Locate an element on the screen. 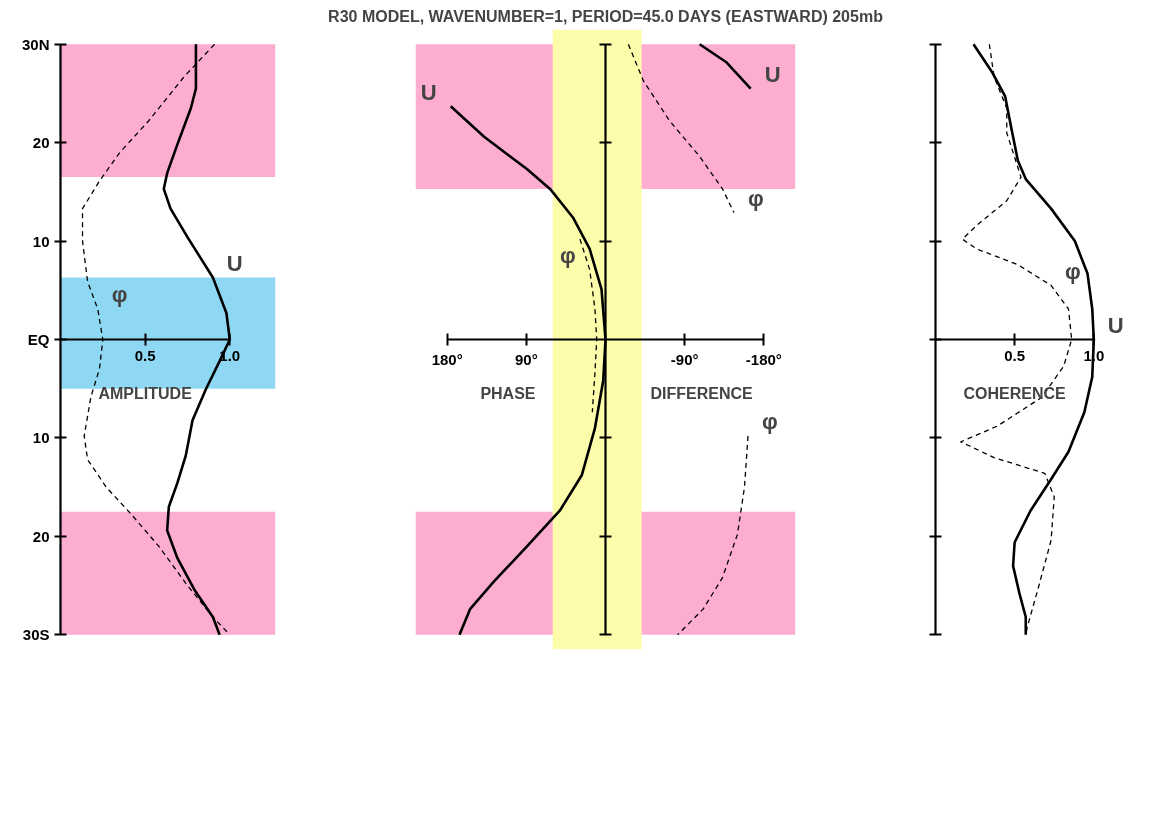 The height and width of the screenshot is (821, 1170). y-tick-label: 30S is located at coordinates (36, 635).